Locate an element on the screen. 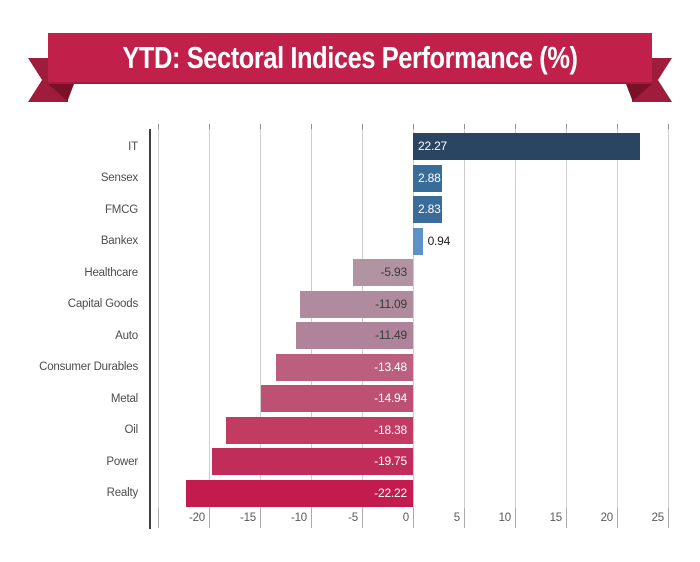 The image size is (700, 562). value-label: 0.94 is located at coordinates (439, 240).